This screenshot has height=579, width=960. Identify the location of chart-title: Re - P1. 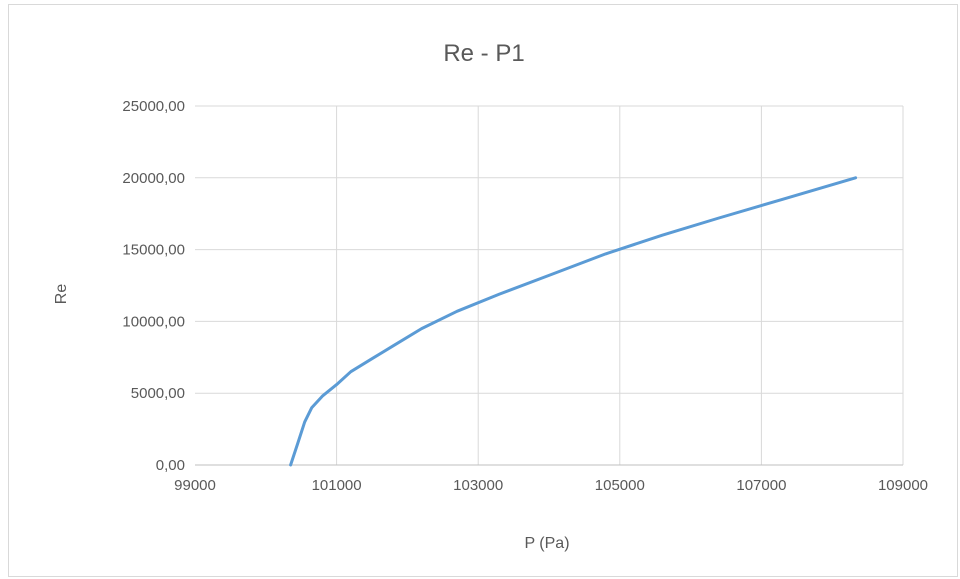
(483, 53).